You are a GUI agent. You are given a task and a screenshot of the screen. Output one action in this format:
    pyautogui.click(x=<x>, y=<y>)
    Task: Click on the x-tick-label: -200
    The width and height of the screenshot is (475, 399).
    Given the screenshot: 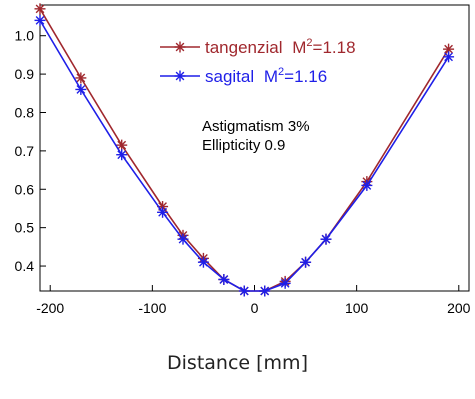 What is the action you would take?
    pyautogui.click(x=50, y=308)
    